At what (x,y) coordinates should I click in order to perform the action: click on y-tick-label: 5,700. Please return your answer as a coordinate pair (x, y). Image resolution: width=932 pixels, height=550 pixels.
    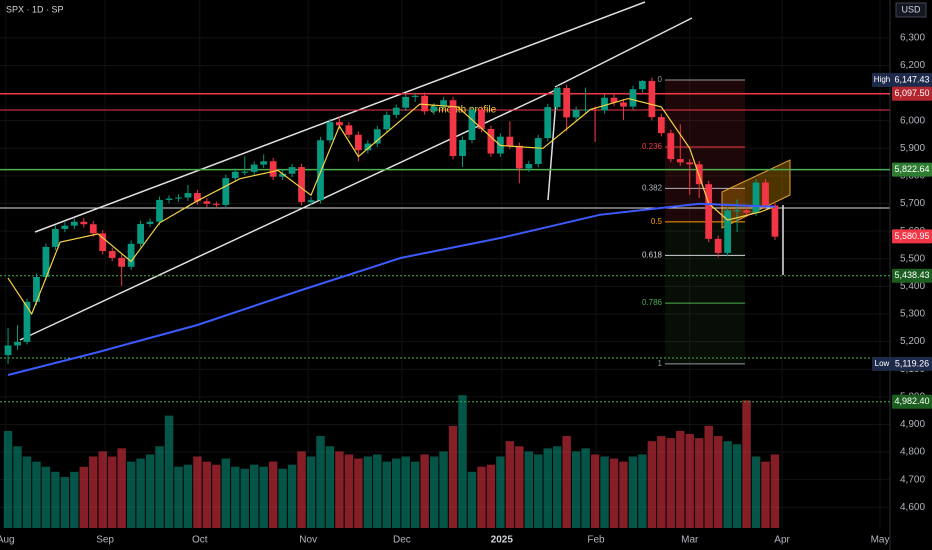
    Looking at the image, I should click on (912, 203).